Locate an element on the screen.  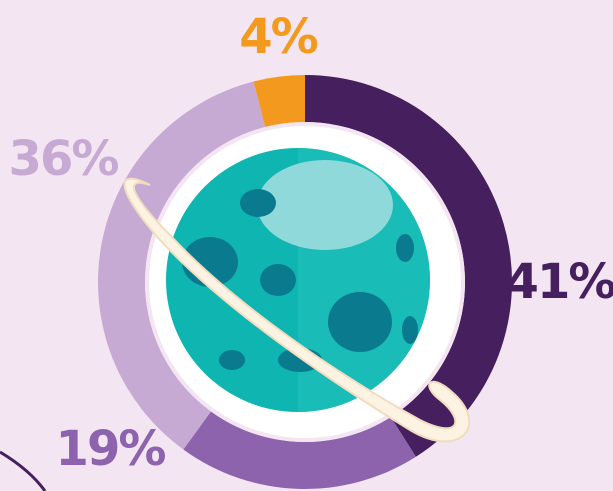
value-label: 4% is located at coordinates (278, 37).